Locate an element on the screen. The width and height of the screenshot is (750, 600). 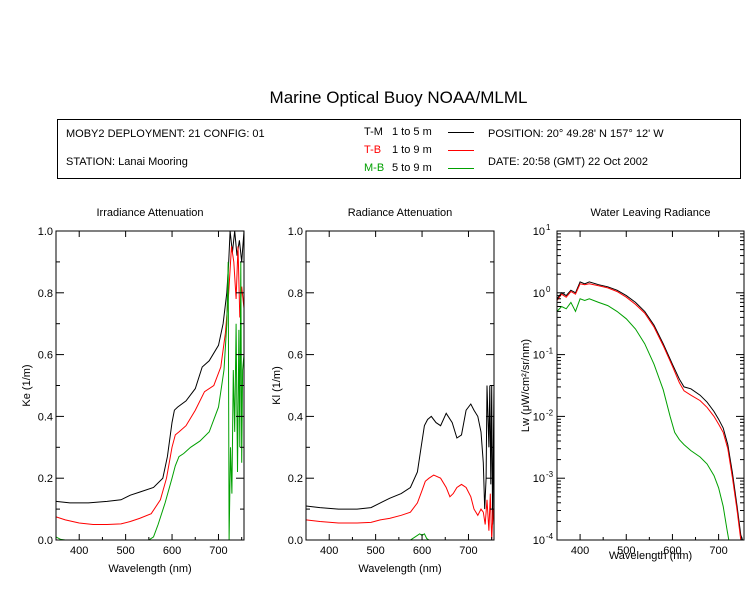
legend-swatch-mb is located at coordinates (461, 168).